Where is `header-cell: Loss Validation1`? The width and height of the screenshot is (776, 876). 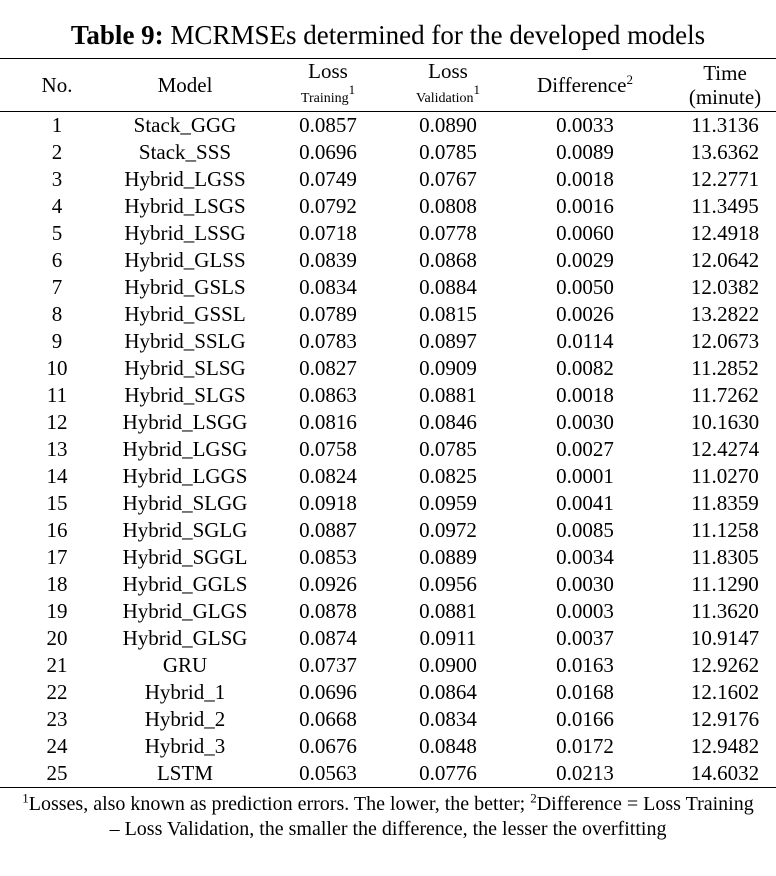
header-cell: Loss Validation1 is located at coordinates (448, 85).